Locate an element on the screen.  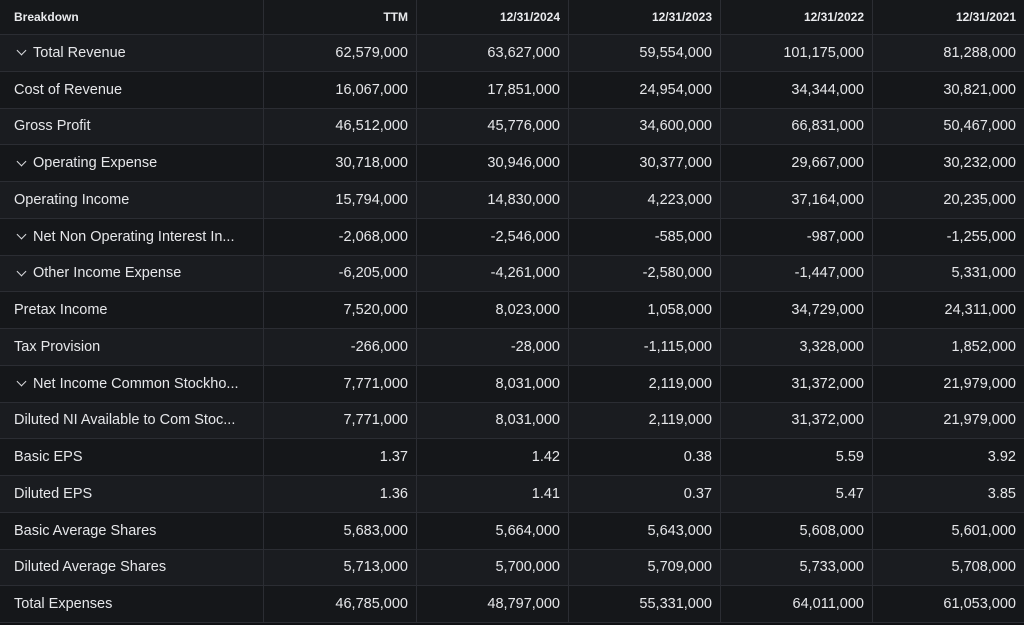
value-cell: 4,223,000 is located at coordinates (645, 200).